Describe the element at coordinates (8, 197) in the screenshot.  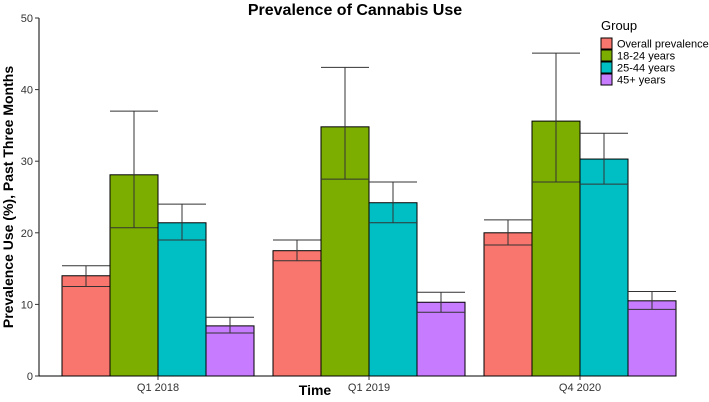
I see `y-axis-title: Prevalence Use (%), Past Three Months` at that location.